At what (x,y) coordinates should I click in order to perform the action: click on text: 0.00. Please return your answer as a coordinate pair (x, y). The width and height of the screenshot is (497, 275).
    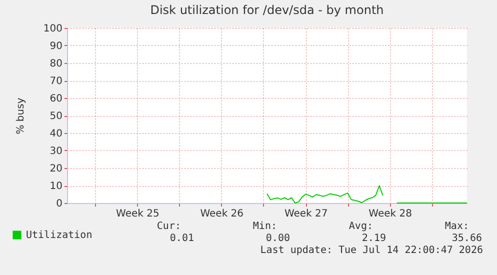
    Looking at the image, I should click on (278, 238).